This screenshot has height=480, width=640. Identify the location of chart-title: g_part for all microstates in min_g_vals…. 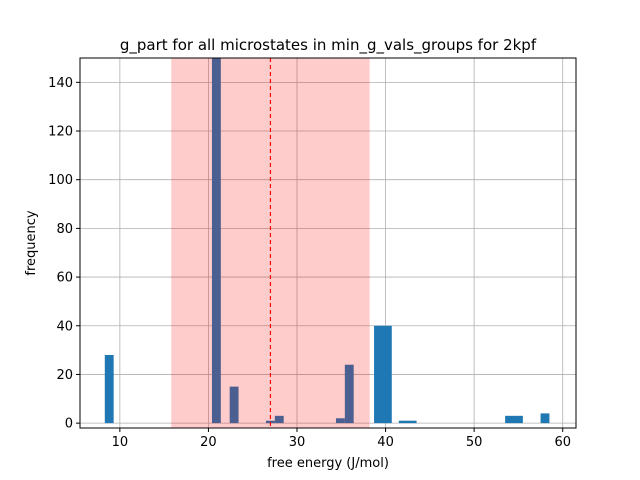
(328, 45).